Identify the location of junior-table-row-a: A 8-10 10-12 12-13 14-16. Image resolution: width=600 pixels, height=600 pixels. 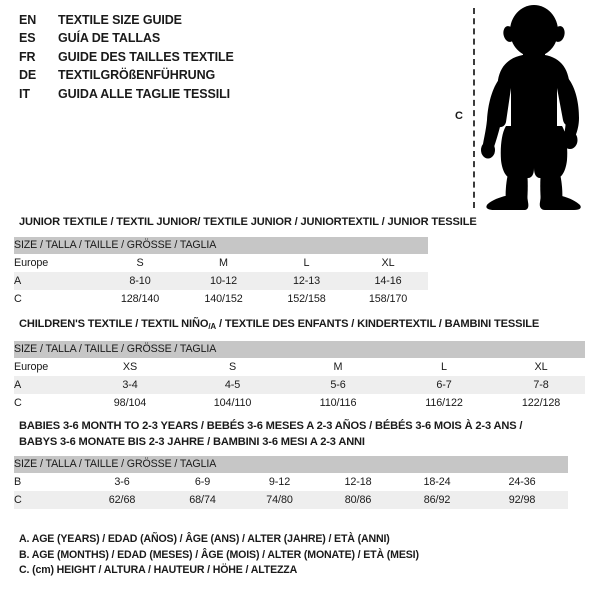
(221, 280).